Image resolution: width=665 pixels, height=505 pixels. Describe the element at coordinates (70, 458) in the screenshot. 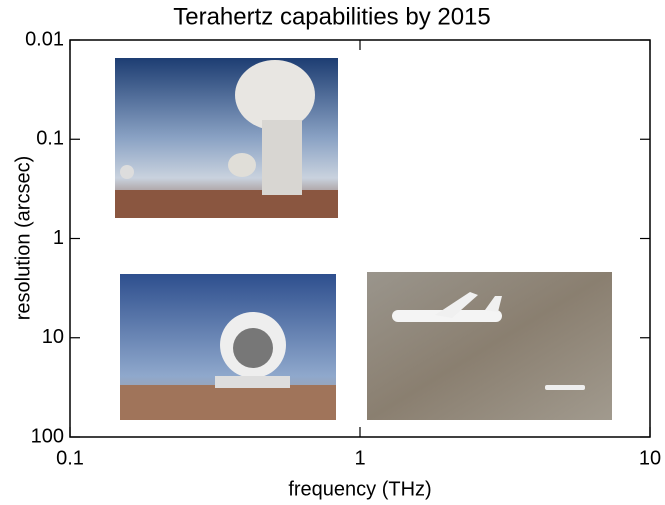

I see `x-tick-label: 0.1` at that location.